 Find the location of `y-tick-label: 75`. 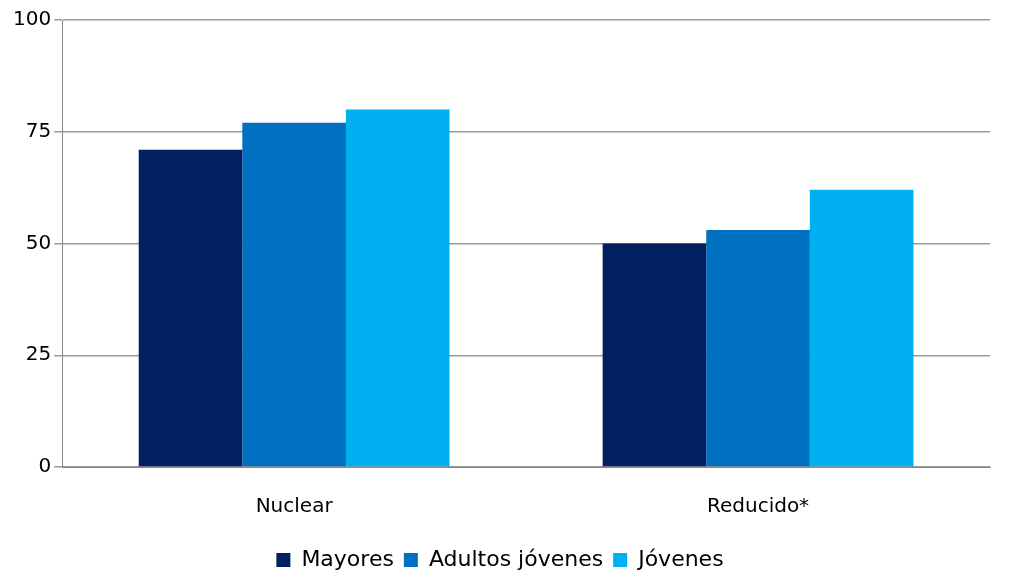

y-tick-label: 75 is located at coordinates (38, 129).